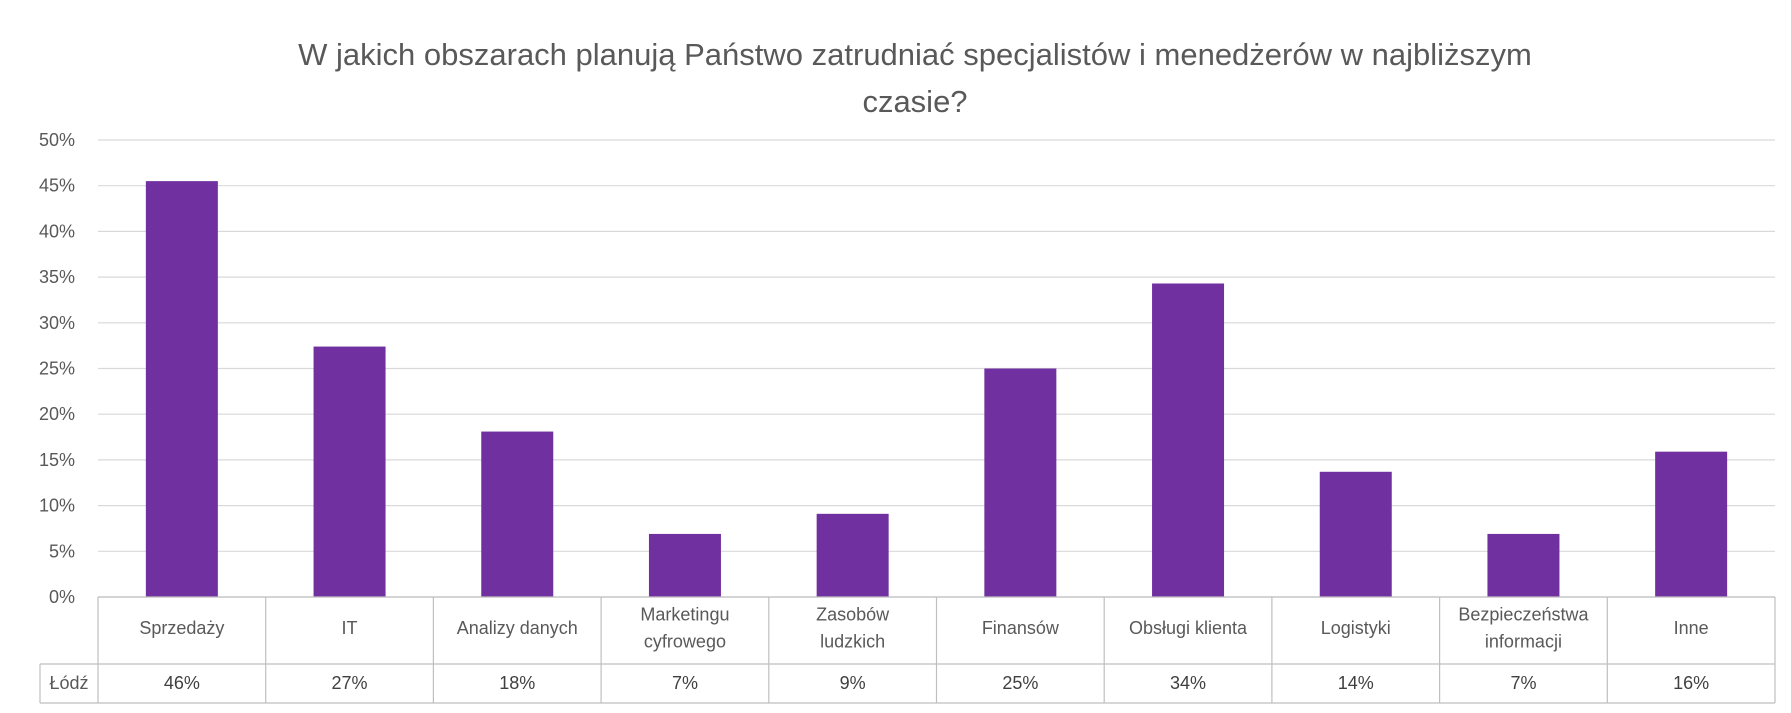 The width and height of the screenshot is (1791, 713). I want to click on category-label: informacji, so click(1523, 642).